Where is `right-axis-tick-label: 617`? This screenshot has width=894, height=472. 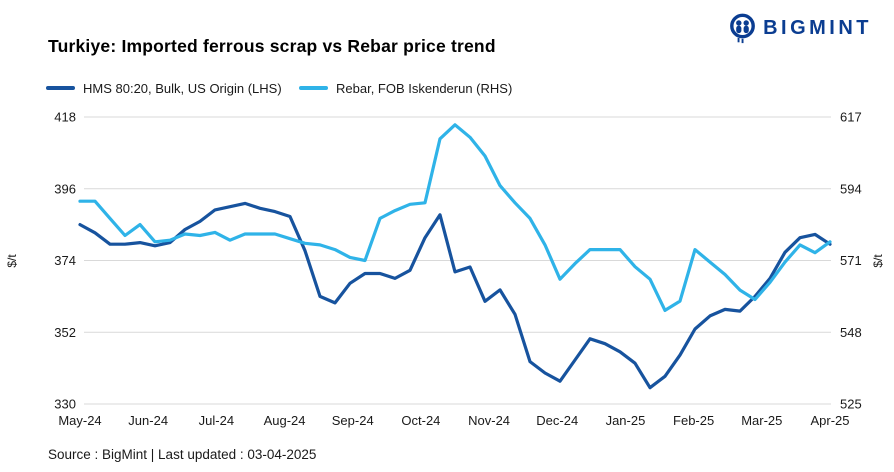
right-axis-tick-label: 617 is located at coordinates (851, 117).